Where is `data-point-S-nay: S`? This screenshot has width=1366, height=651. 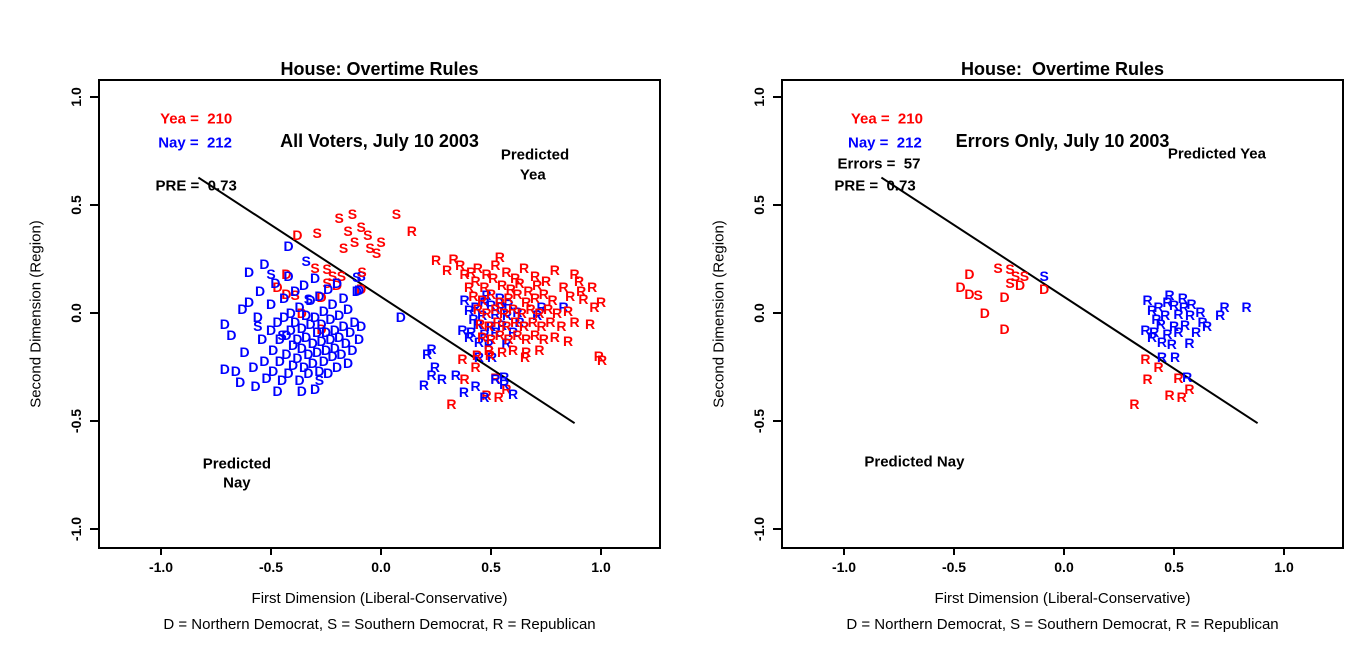
data-point-S-nay: S is located at coordinates (282, 334).